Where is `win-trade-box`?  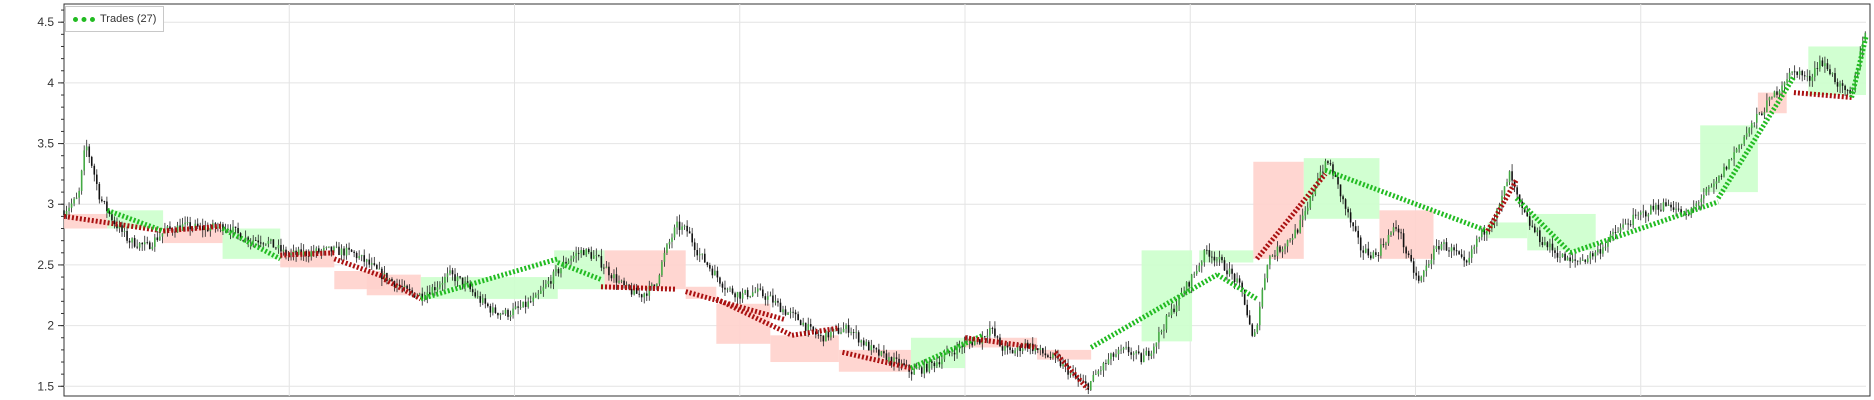
win-trade-box is located at coordinates (937, 353).